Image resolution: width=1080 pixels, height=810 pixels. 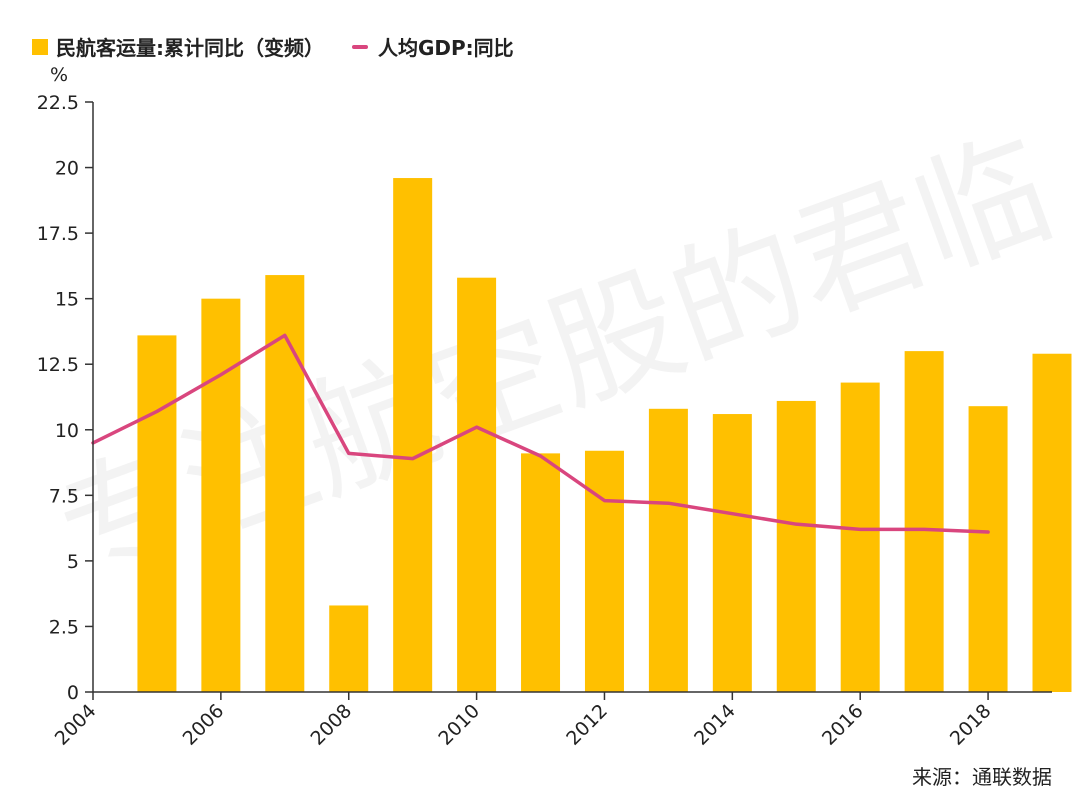 I want to click on legend: 民航客运量:累计同比（变频） 人均GDP:同比, so click(x=287, y=46).